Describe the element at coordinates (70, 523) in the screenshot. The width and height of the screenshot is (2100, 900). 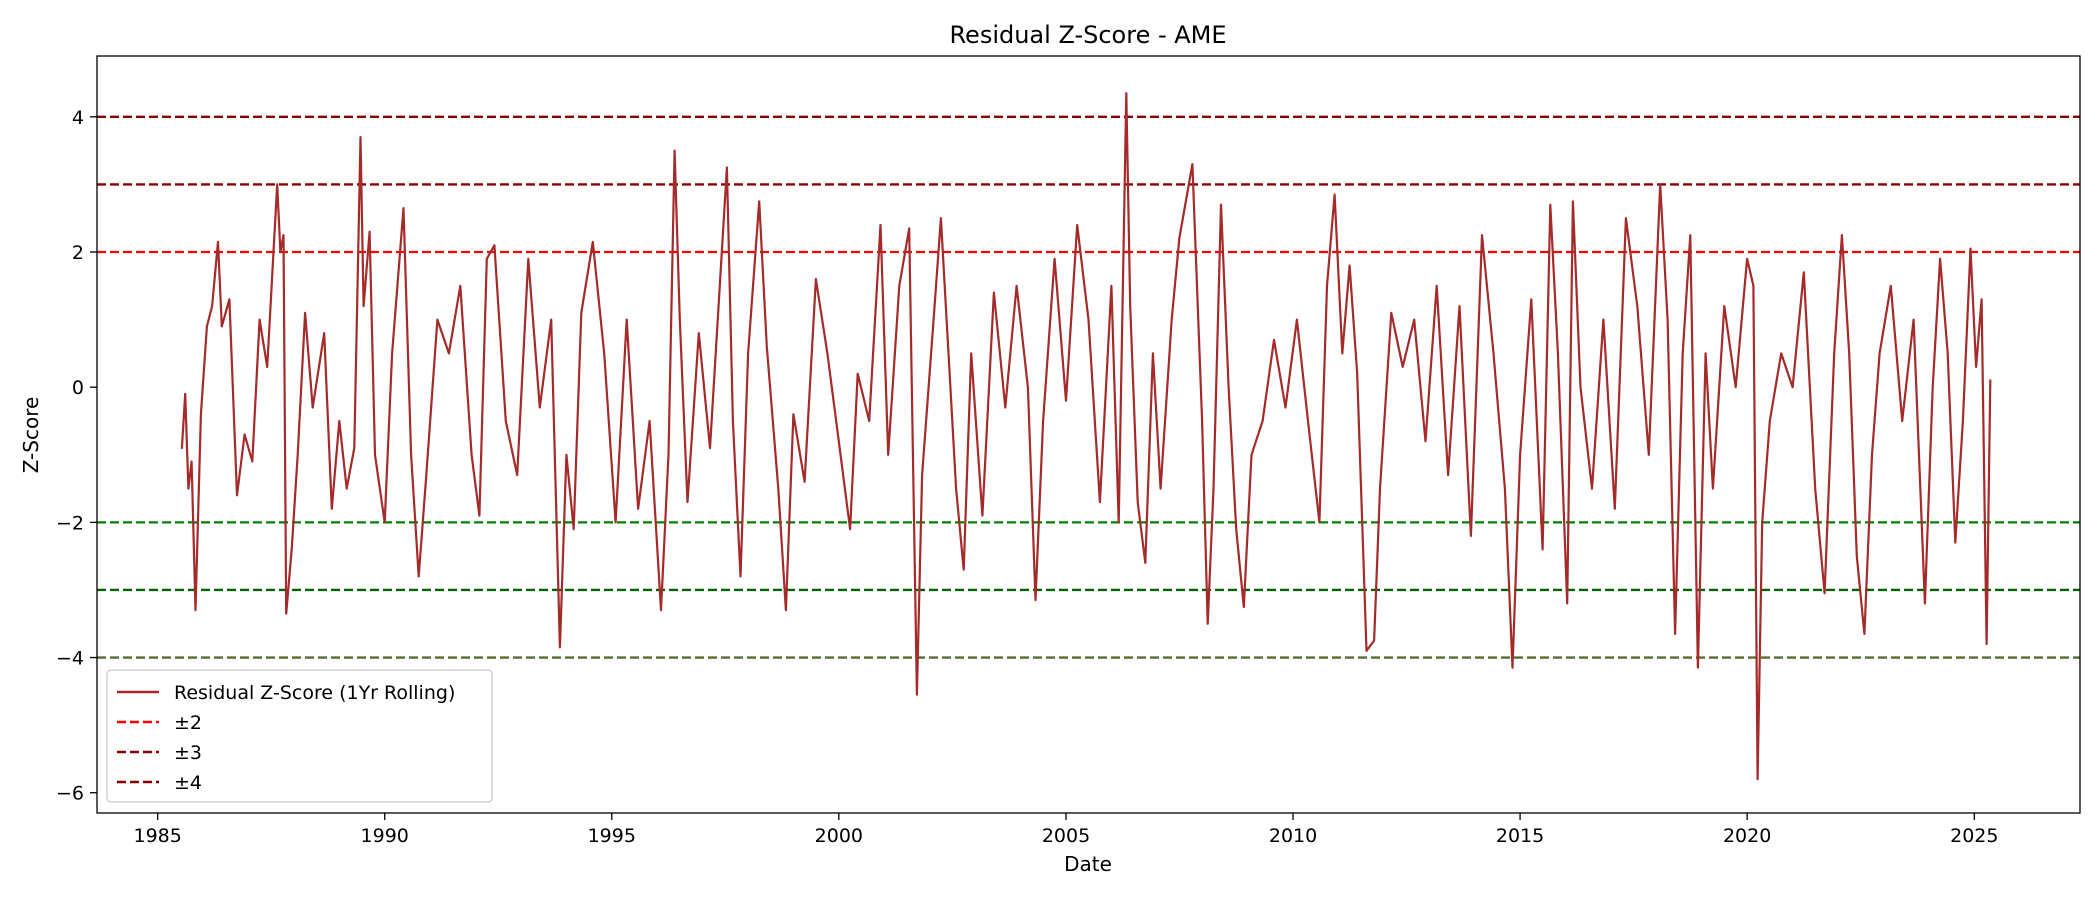
I see `y-tick-label: −2` at that location.